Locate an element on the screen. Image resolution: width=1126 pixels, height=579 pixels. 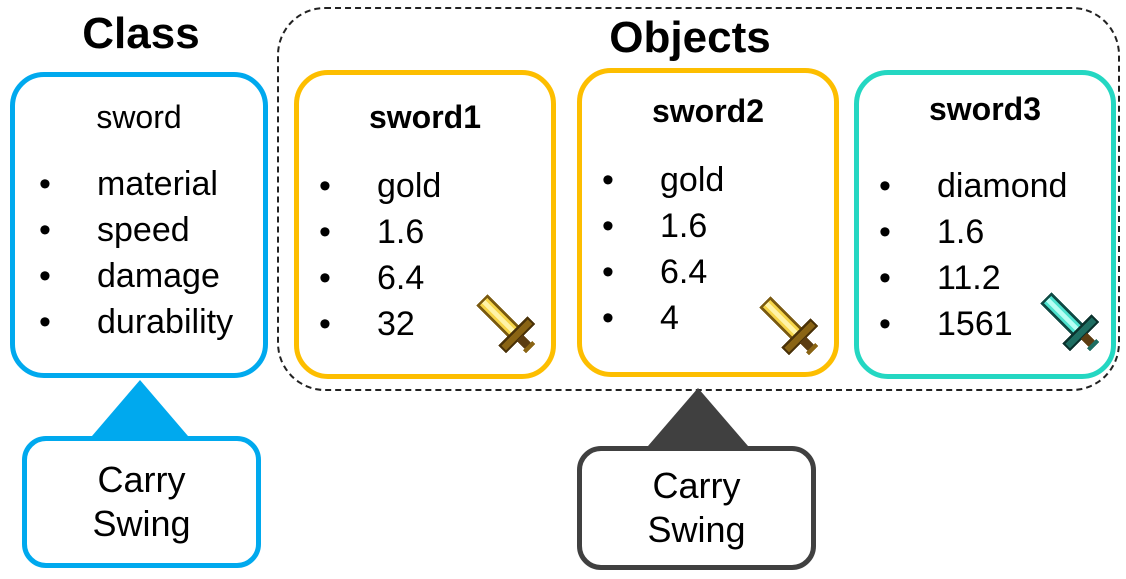
diamond-sword-icon is located at coordinates (1070, 322).